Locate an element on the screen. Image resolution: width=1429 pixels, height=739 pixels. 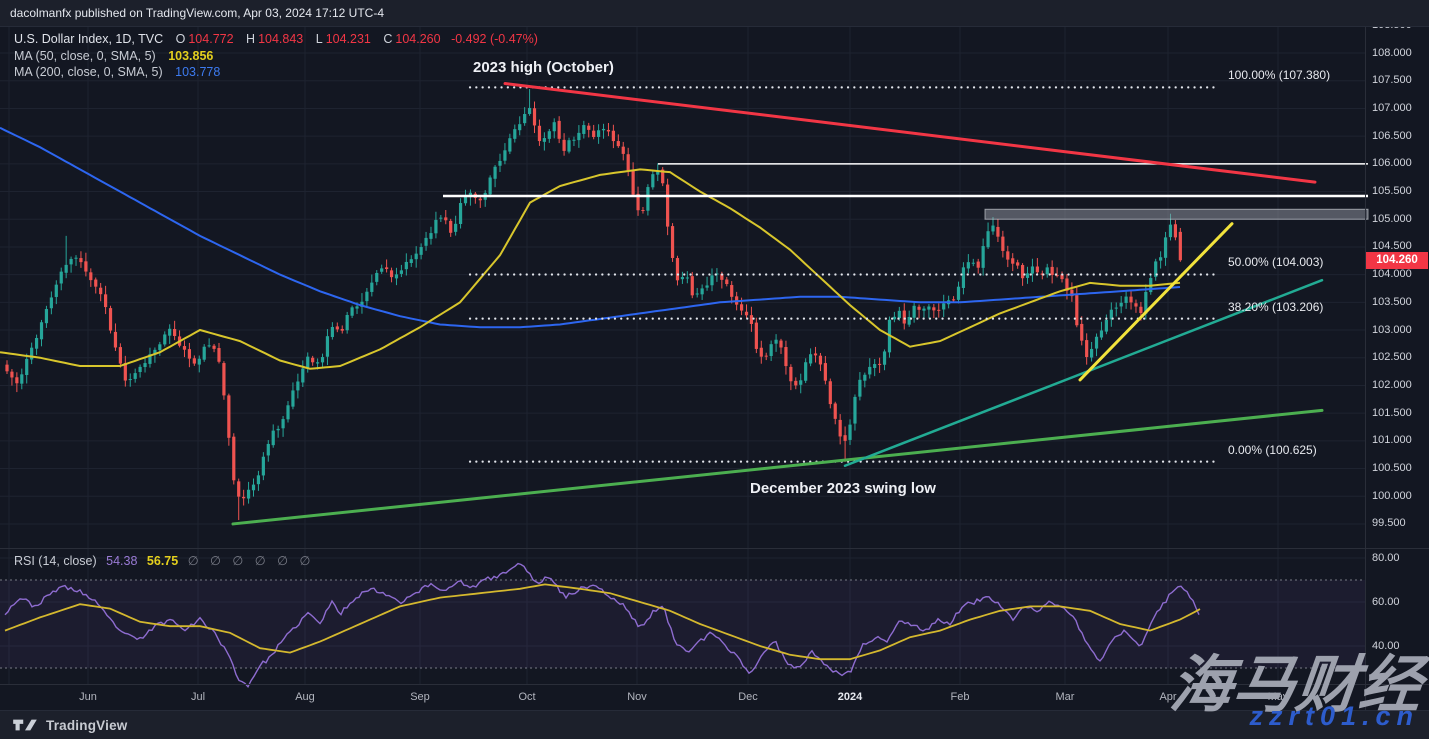
uptrend-from-december-low is located at coordinates (1083, 373).